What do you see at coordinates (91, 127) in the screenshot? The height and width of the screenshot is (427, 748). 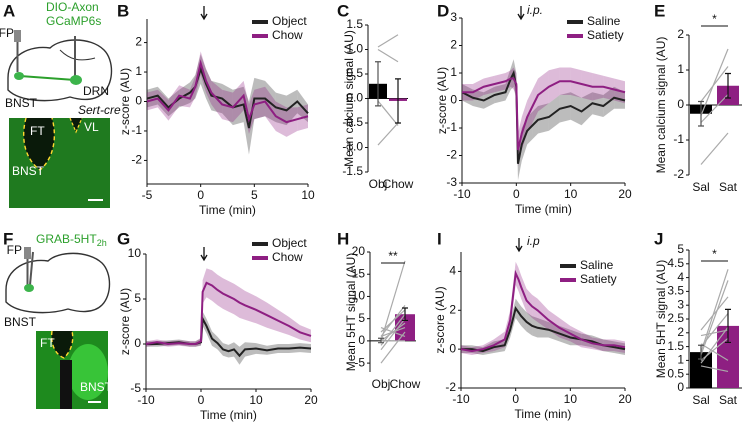 I see `image-label: VL` at bounding box center [91, 127].